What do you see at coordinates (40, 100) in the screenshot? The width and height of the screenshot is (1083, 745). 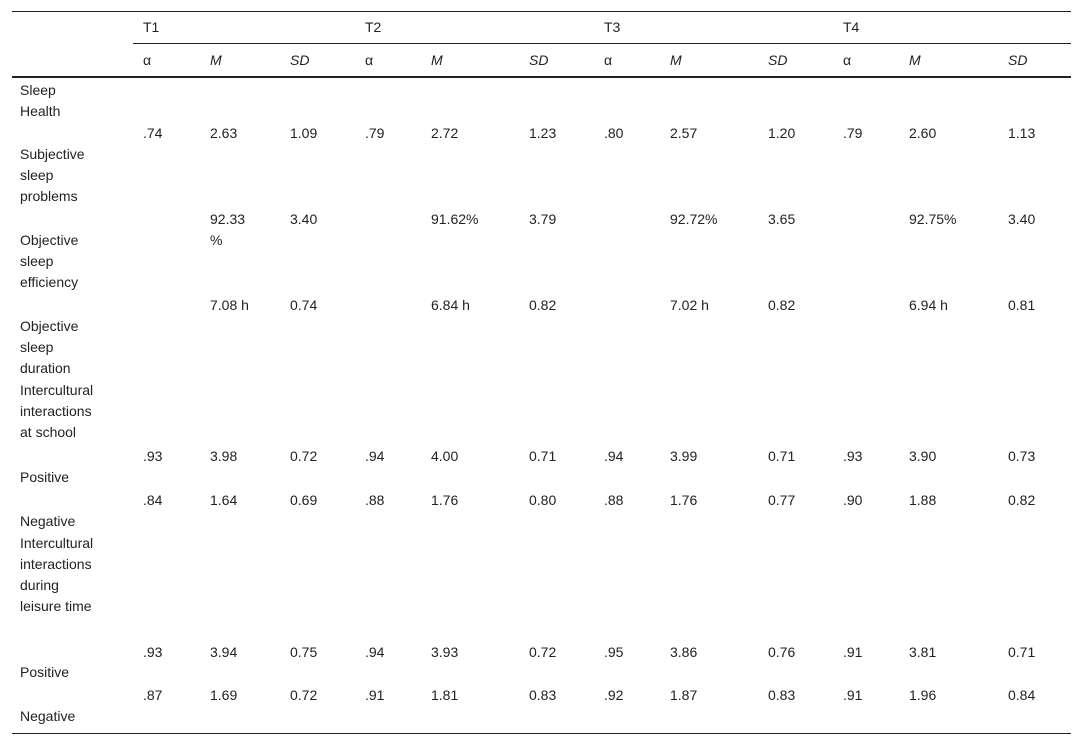 I see `row-label: Sleep Health` at bounding box center [40, 100].